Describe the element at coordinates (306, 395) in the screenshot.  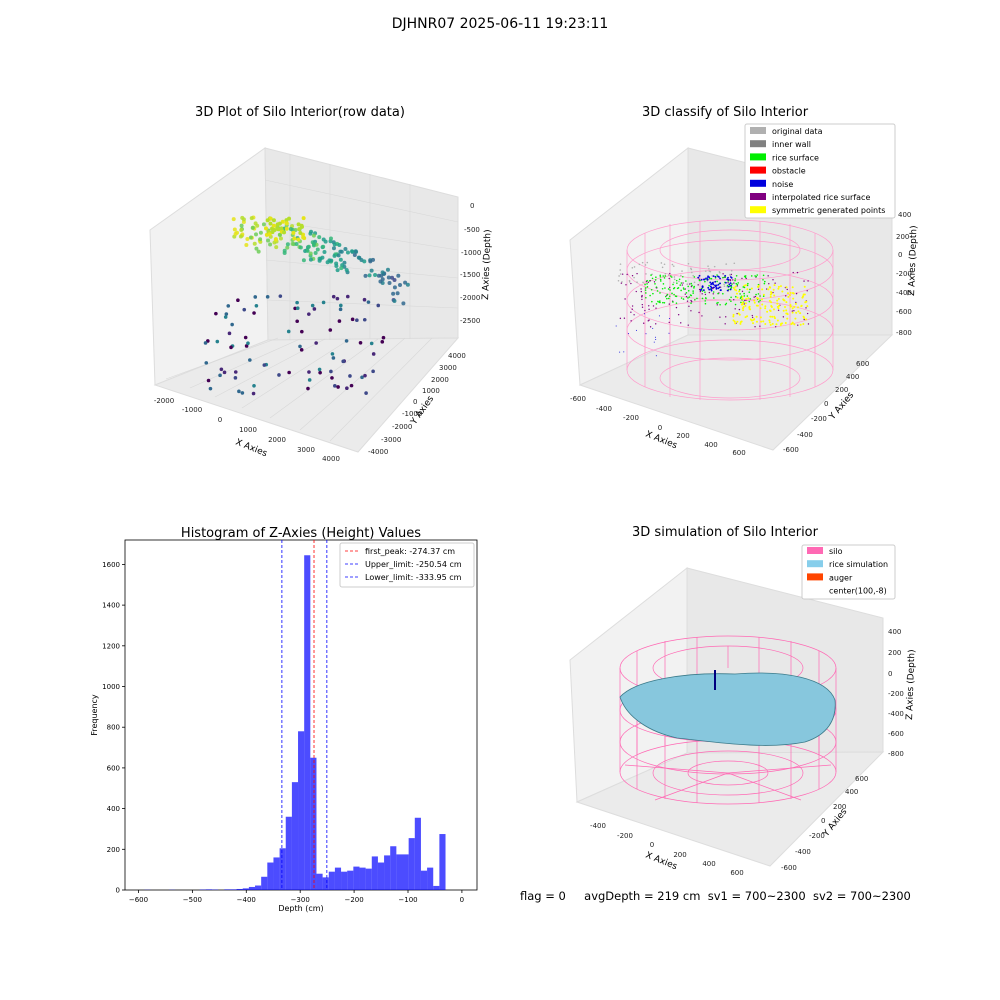
I see `raw-floor-pane` at that location.